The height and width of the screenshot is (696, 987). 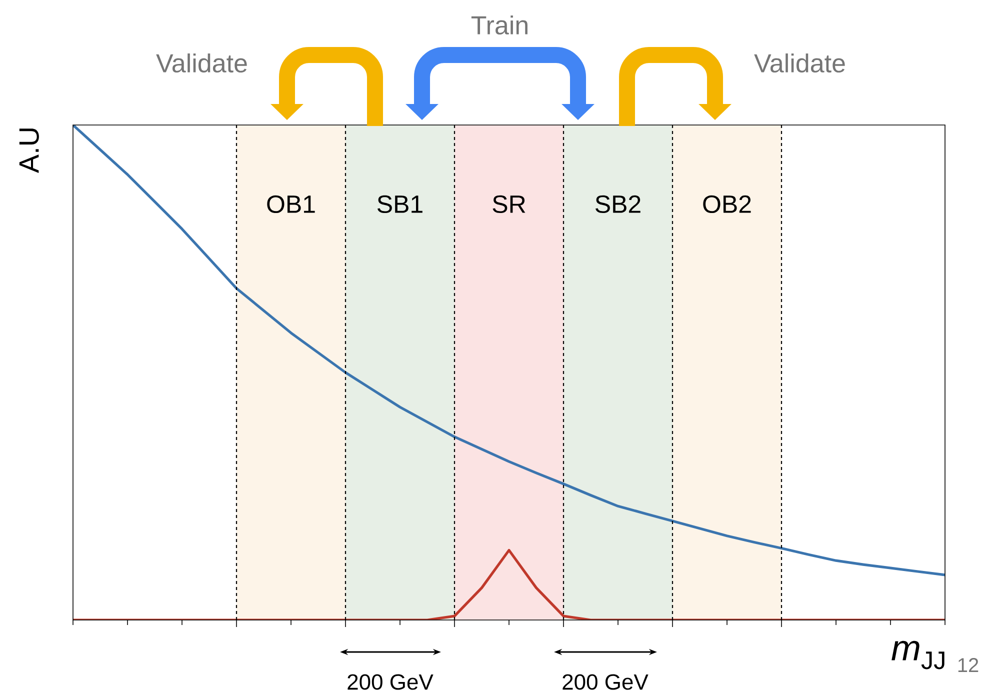 I want to click on annotation: OB2, so click(x=727, y=204).